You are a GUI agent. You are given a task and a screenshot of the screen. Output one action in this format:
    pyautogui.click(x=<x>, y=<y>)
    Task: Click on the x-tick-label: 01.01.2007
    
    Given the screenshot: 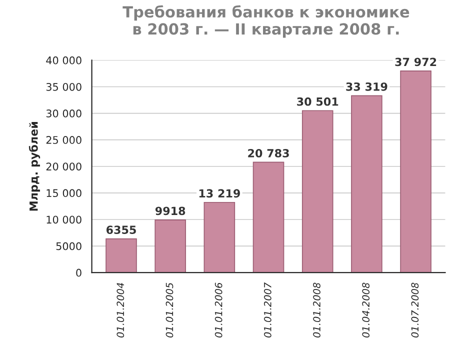 What is the action you would take?
    pyautogui.click(x=268, y=310)
    